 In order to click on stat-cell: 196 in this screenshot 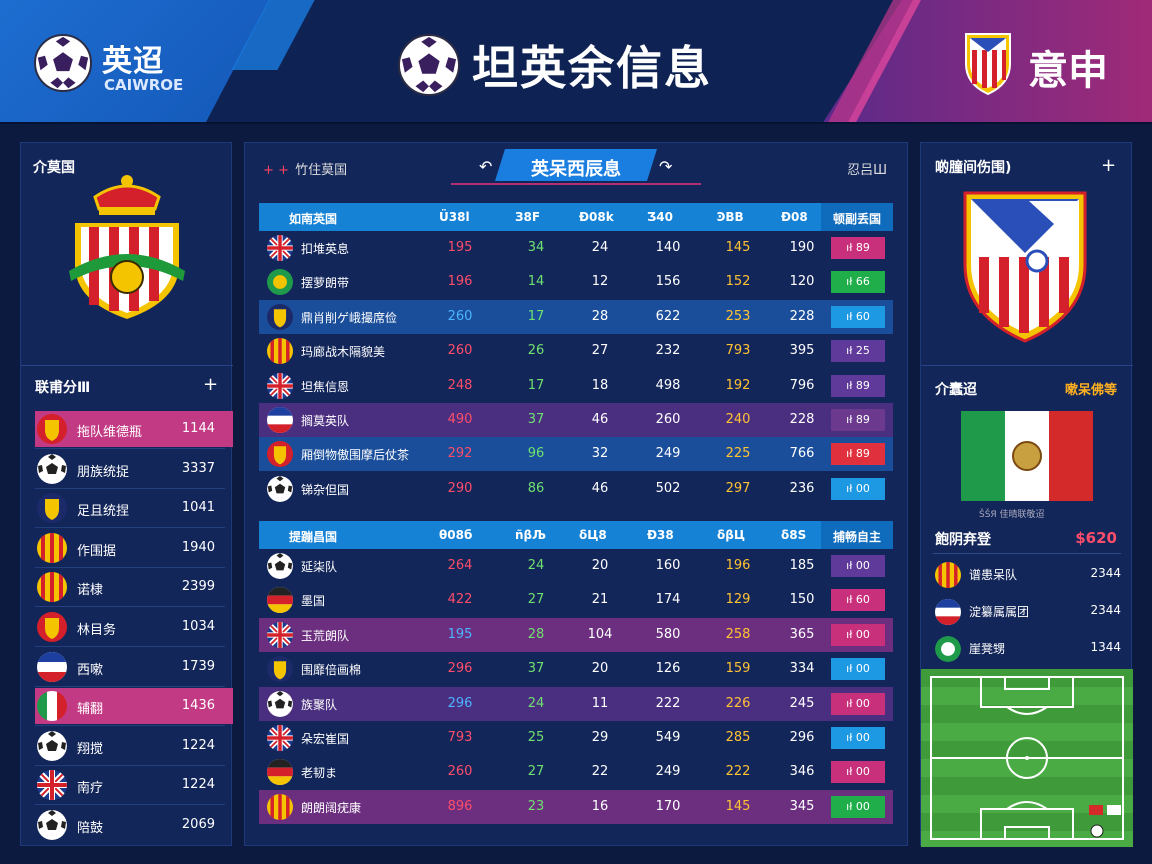, I will do `click(738, 565)`.